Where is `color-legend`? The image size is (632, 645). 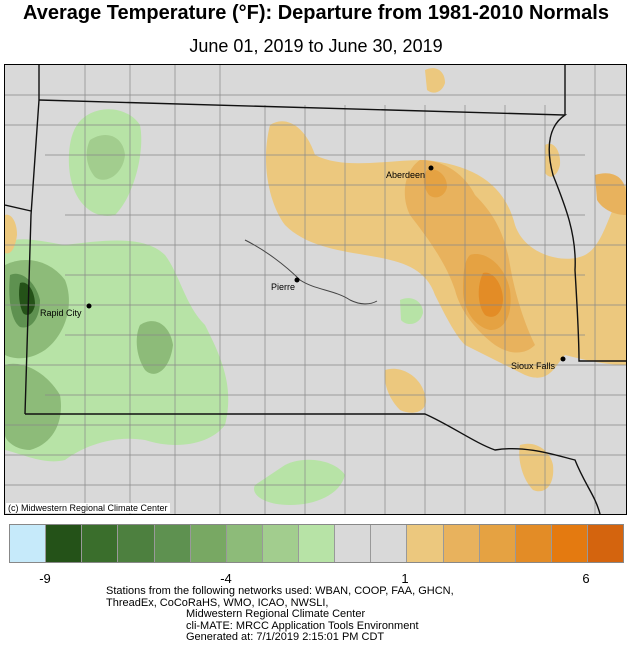 color-legend is located at coordinates (316, 543).